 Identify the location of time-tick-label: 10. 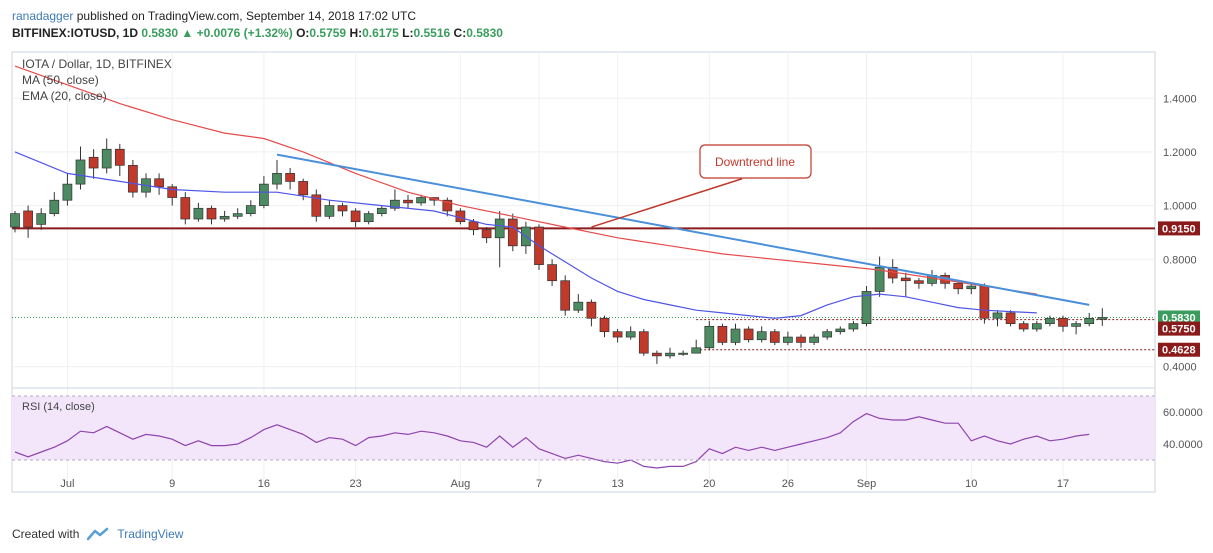
(971, 484).